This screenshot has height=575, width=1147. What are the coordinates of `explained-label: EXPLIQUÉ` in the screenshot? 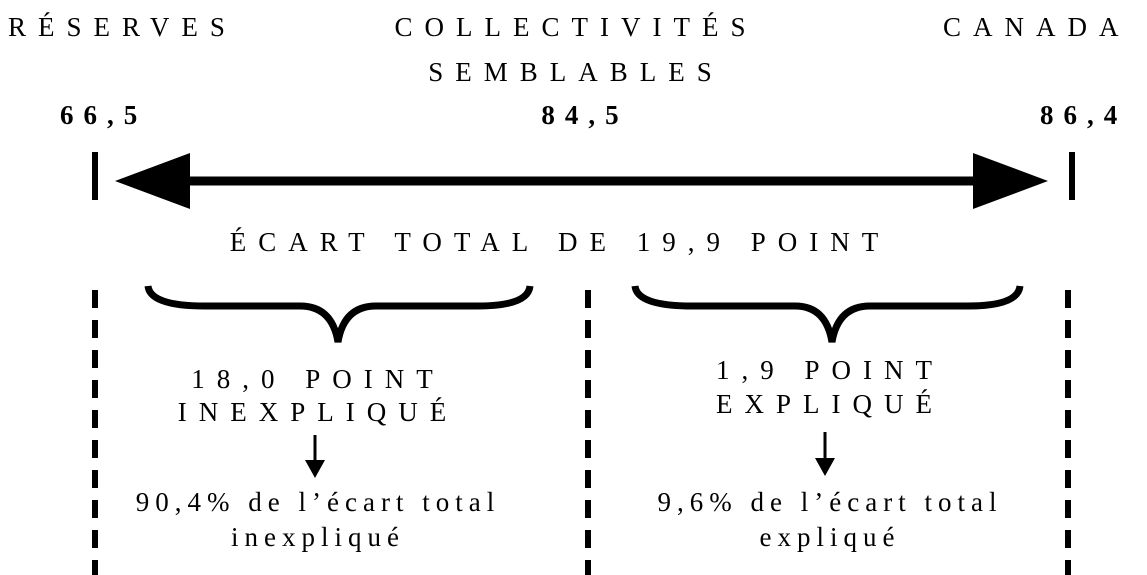 It's located at (830, 404).